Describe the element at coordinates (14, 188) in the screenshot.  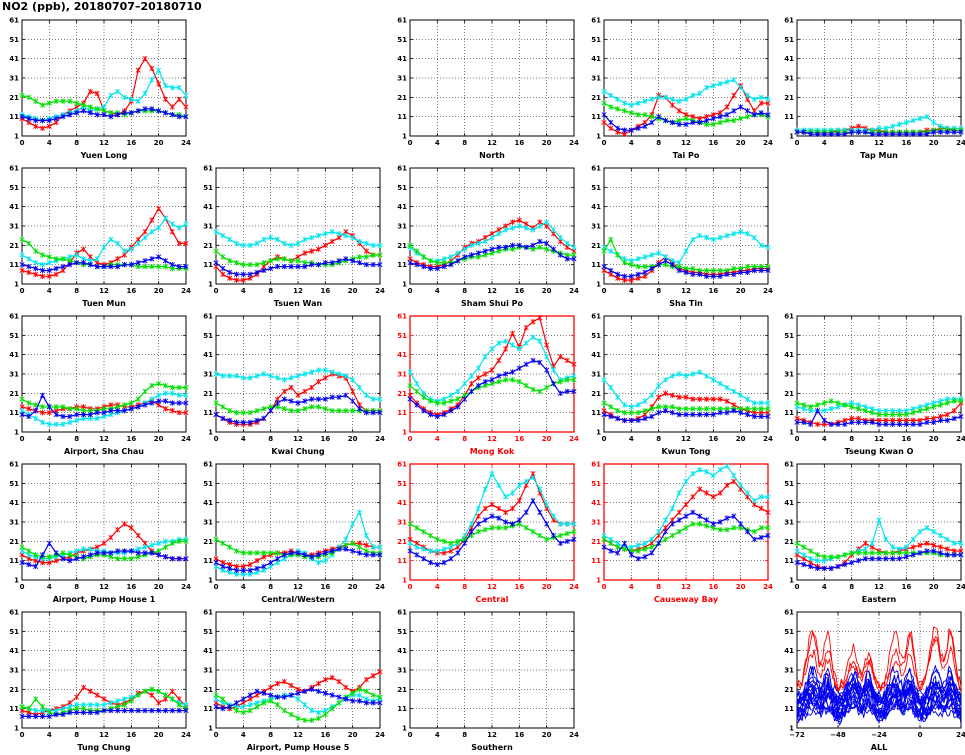
I see `y-tick-label: 51` at that location.